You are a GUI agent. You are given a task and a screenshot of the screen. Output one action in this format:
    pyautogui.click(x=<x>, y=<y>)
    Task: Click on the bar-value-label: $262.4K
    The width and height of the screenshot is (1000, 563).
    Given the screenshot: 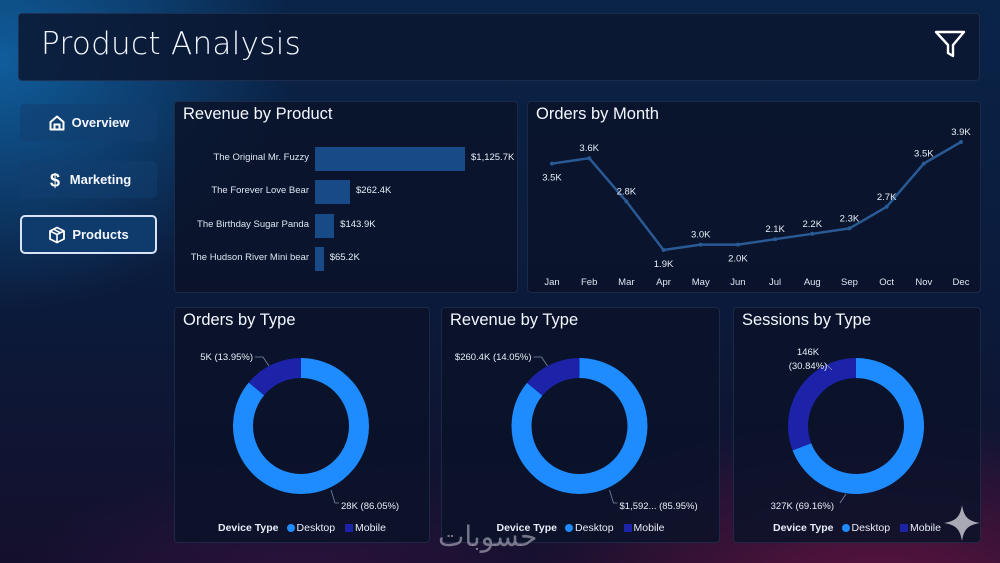 What is the action you would take?
    pyautogui.click(x=373, y=190)
    